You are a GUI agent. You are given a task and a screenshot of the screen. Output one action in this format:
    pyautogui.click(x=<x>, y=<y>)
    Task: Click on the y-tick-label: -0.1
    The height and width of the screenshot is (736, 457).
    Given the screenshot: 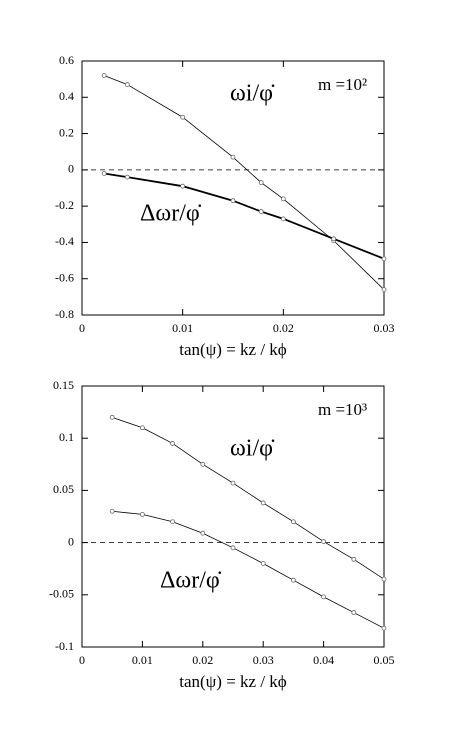 What is the action you would take?
    pyautogui.click(x=64, y=646)
    